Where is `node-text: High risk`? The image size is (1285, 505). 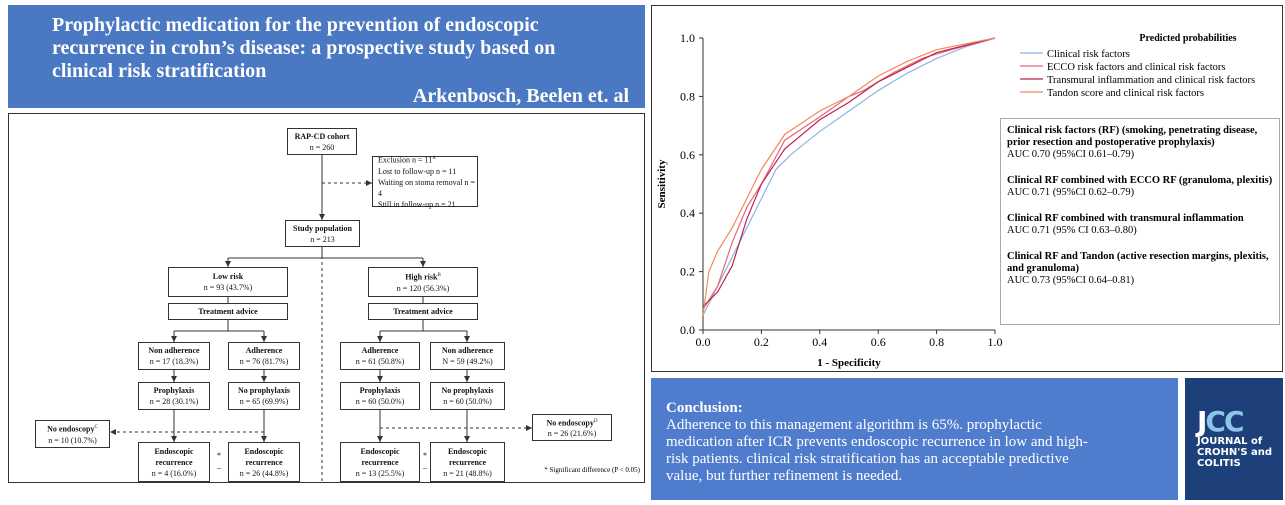 node-text: High risk is located at coordinates (421, 277).